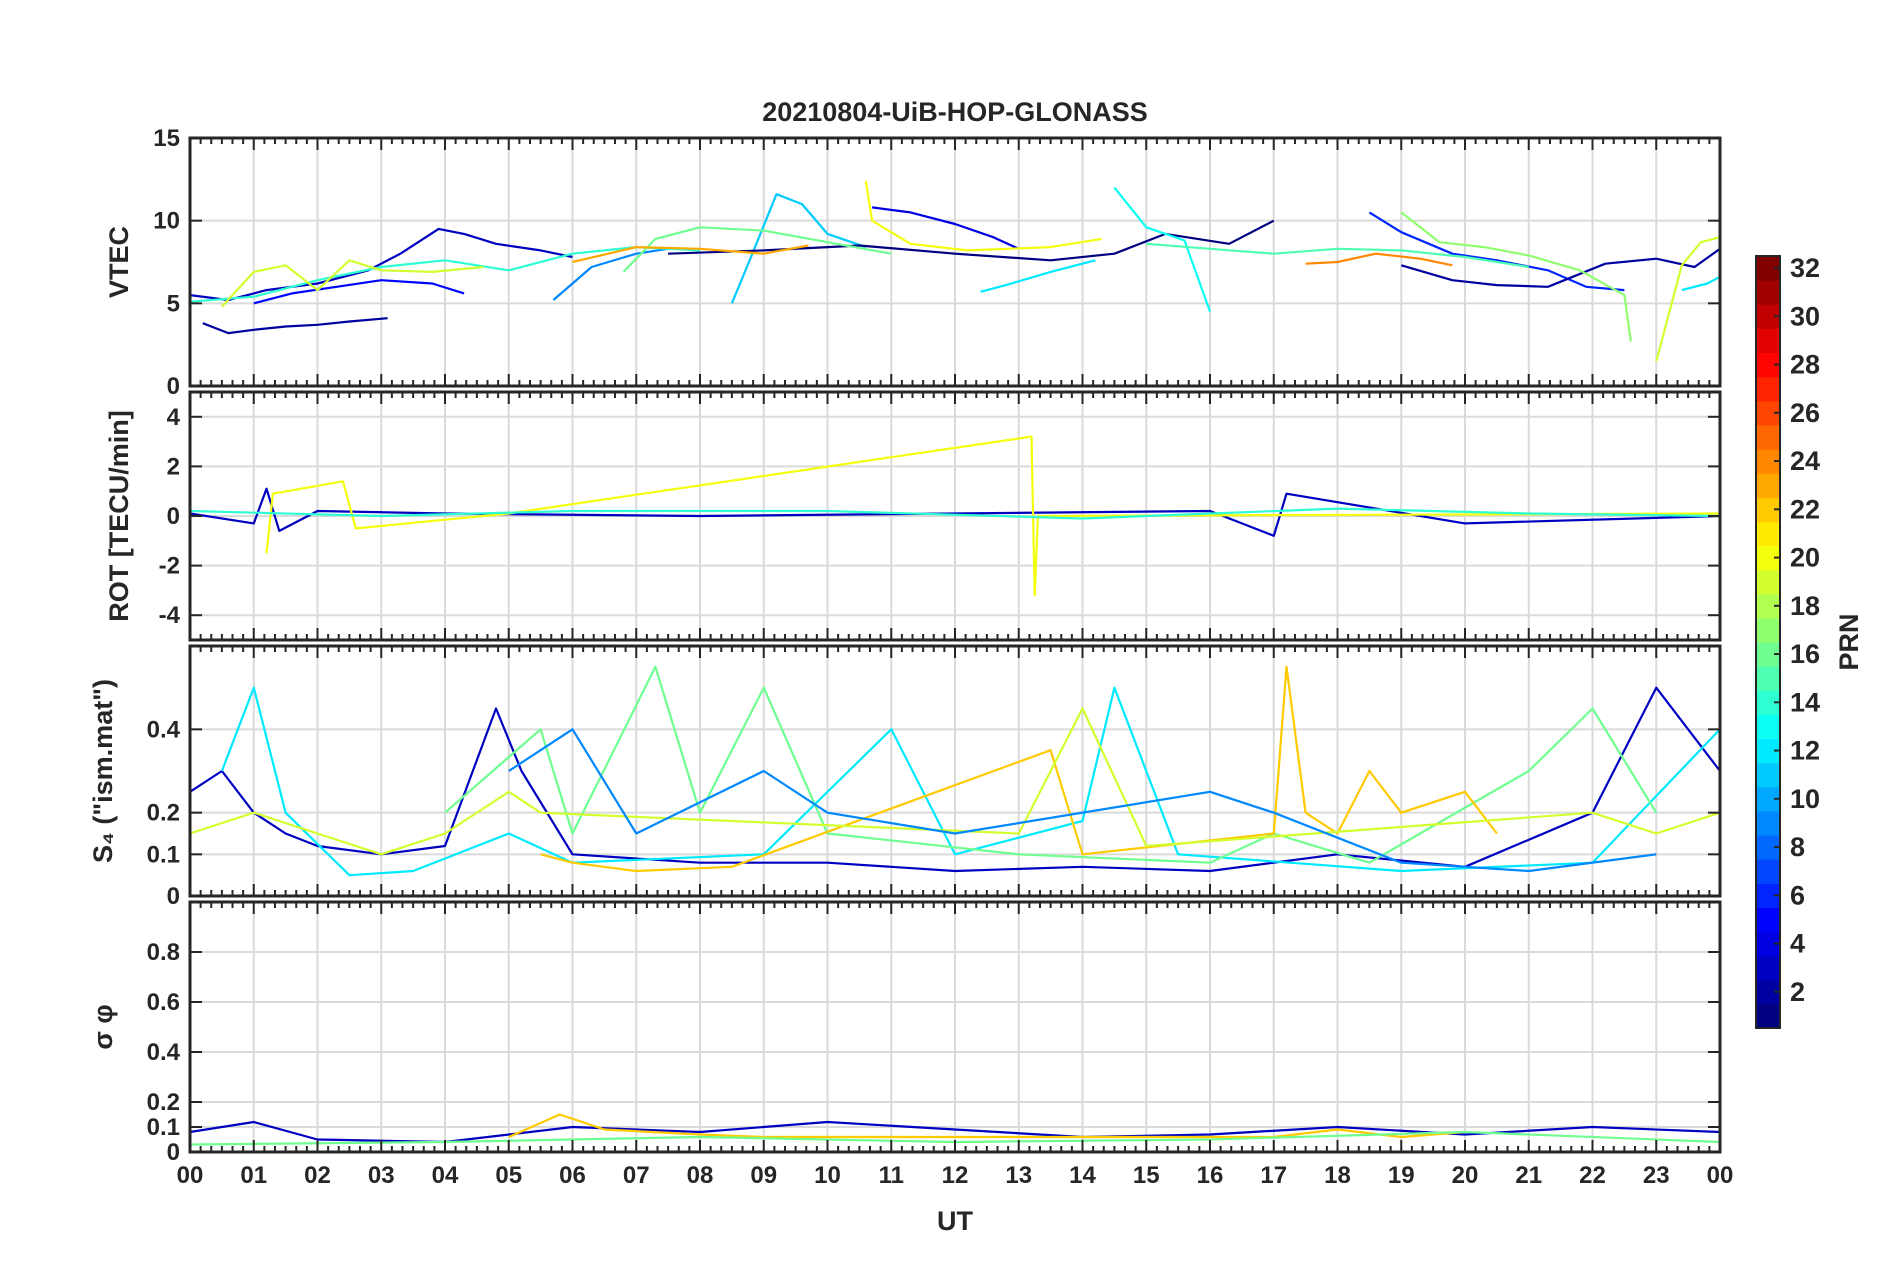  Describe the element at coordinates (1797, 847) in the screenshot. I see `colorbar-tick-label: 8` at that location.